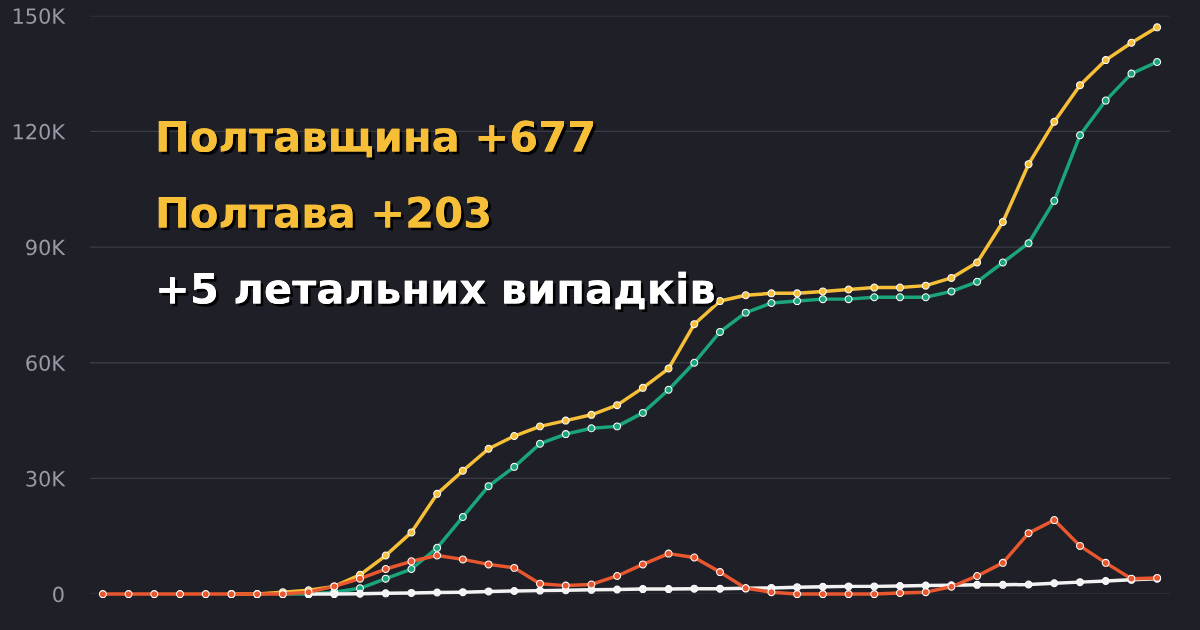 Image resolution: width=1200 pixels, height=630 pixels. What do you see at coordinates (325, 213) in the screenshot?
I see `text: Полтава +203` at bounding box center [325, 213].